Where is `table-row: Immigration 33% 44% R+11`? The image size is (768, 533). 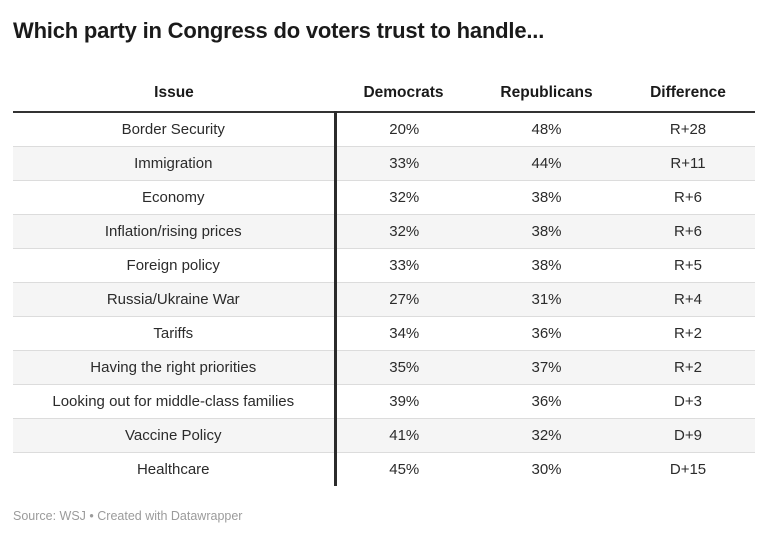 table-row: Immigration 33% 44% R+11 is located at coordinates (384, 163).